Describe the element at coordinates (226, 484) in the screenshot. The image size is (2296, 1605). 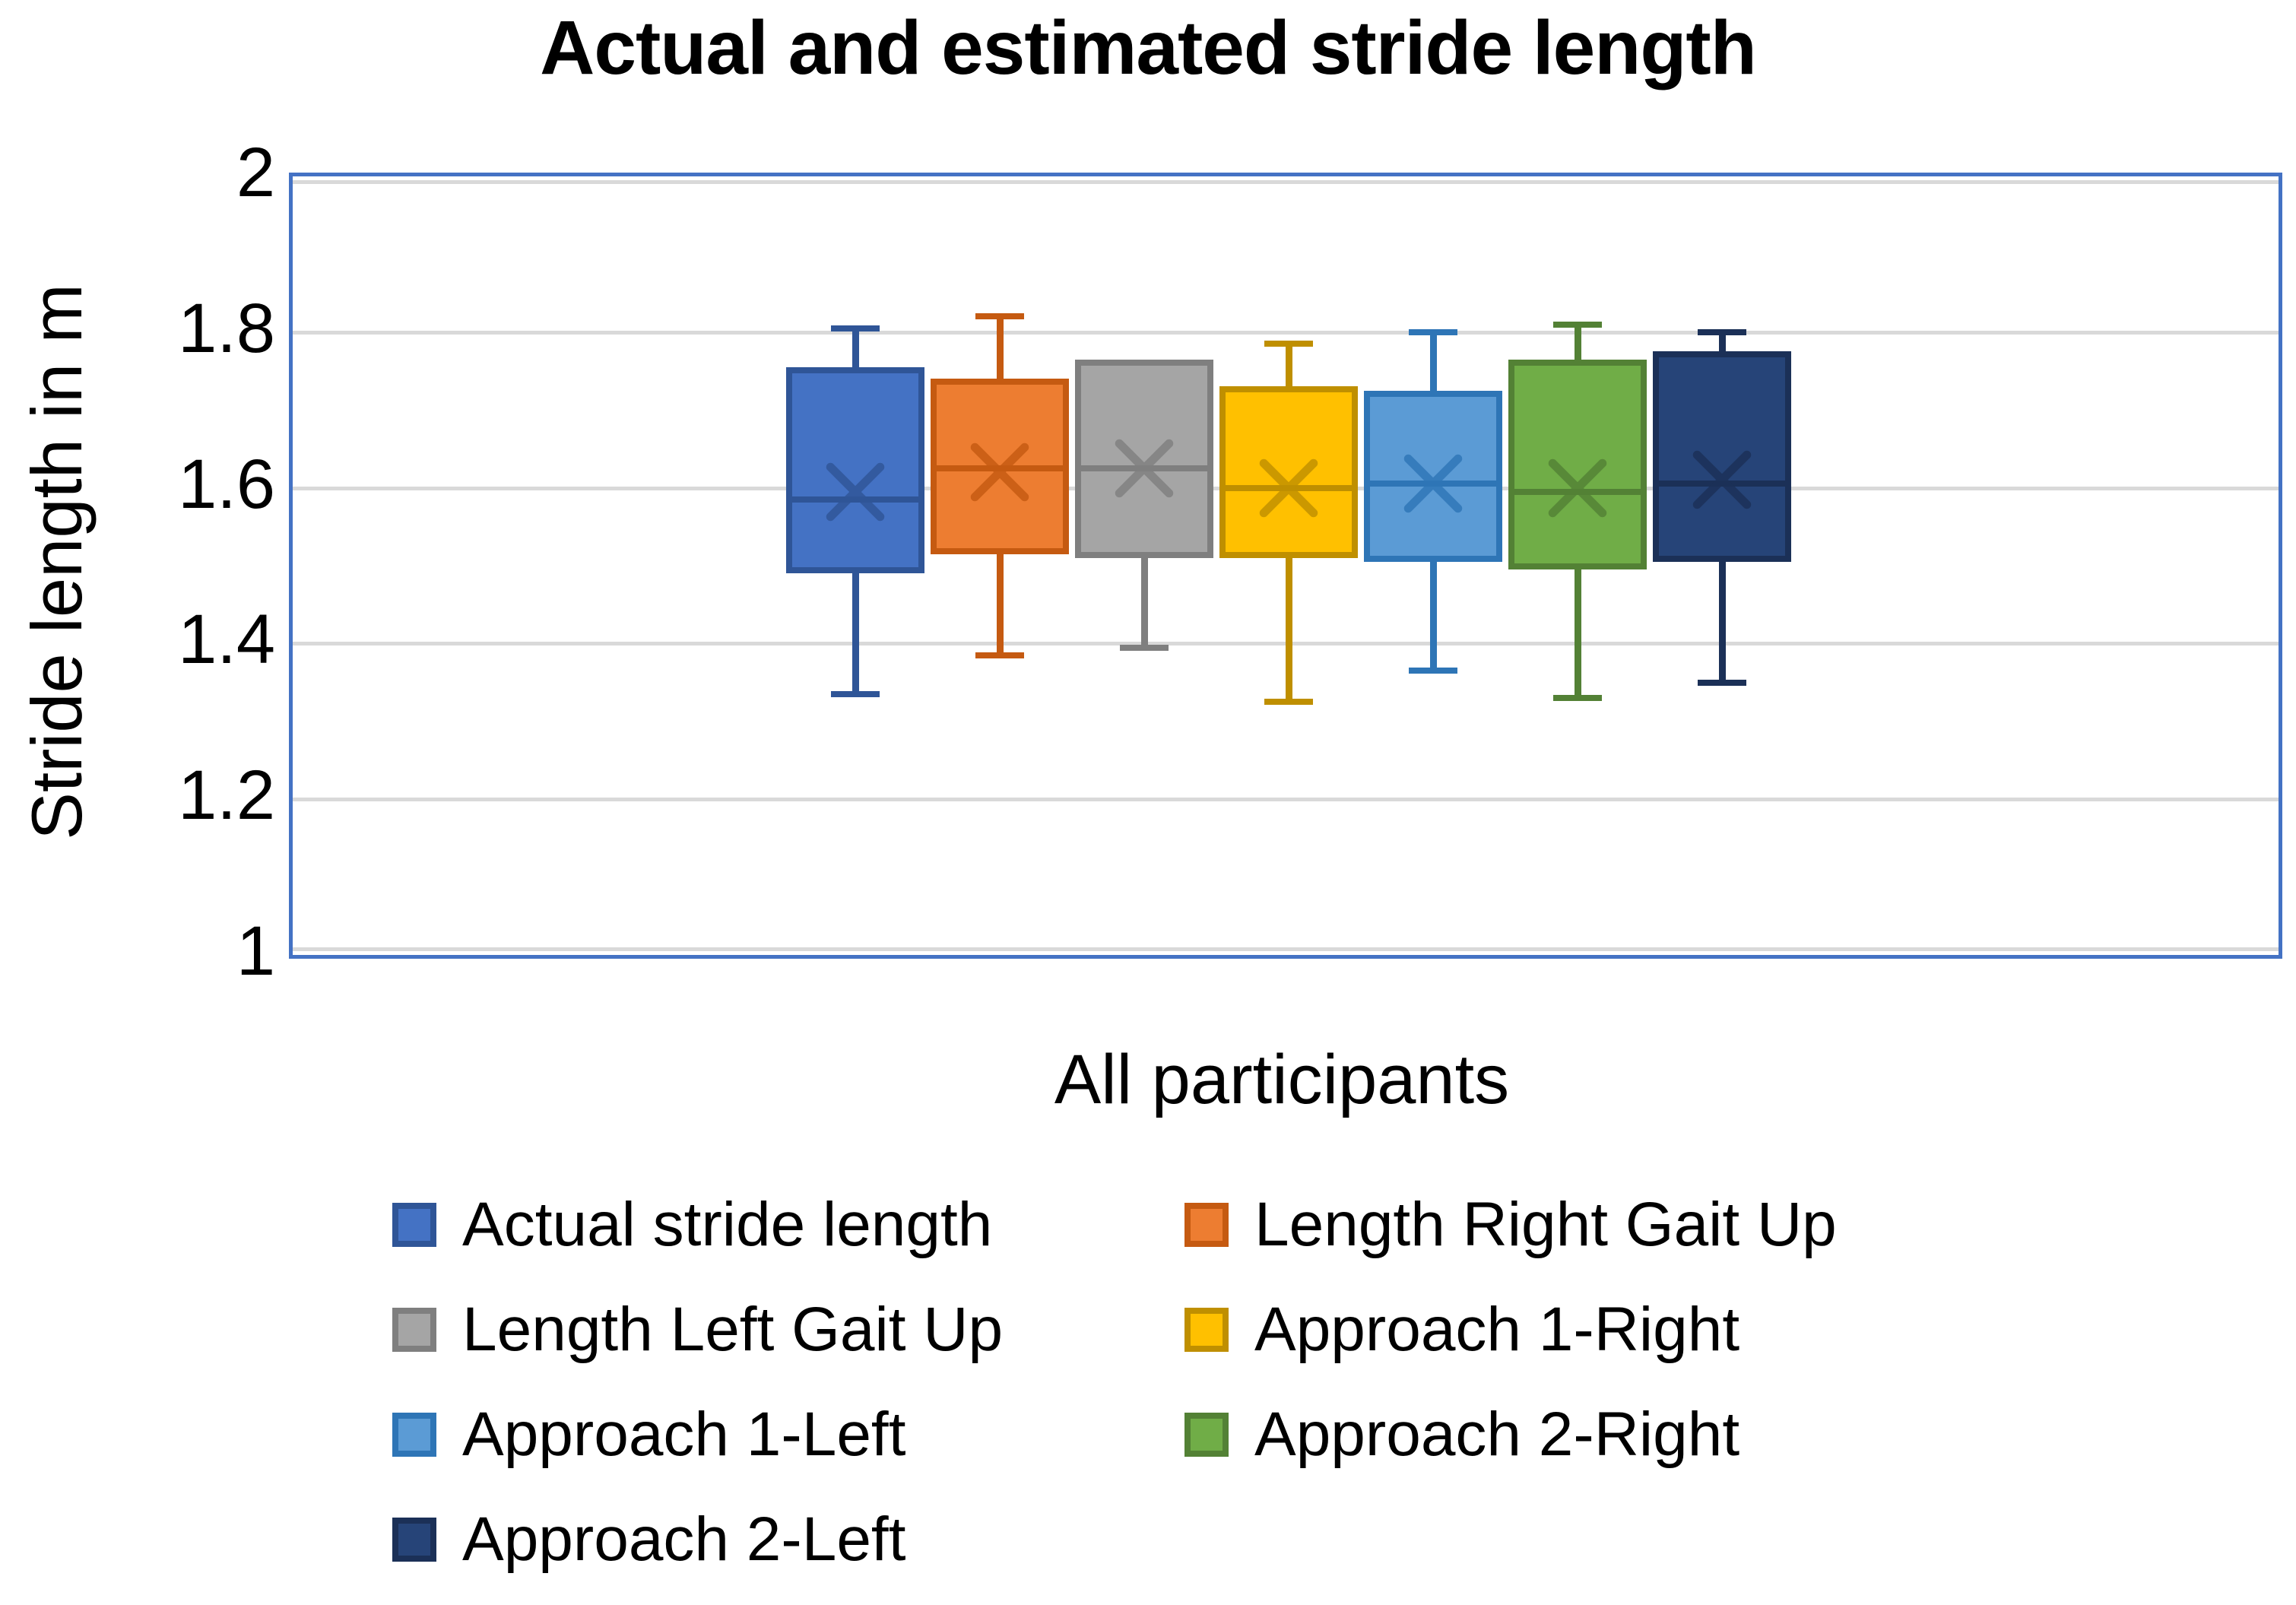
I see `y-tick-label-1.6: 1.6` at that location.